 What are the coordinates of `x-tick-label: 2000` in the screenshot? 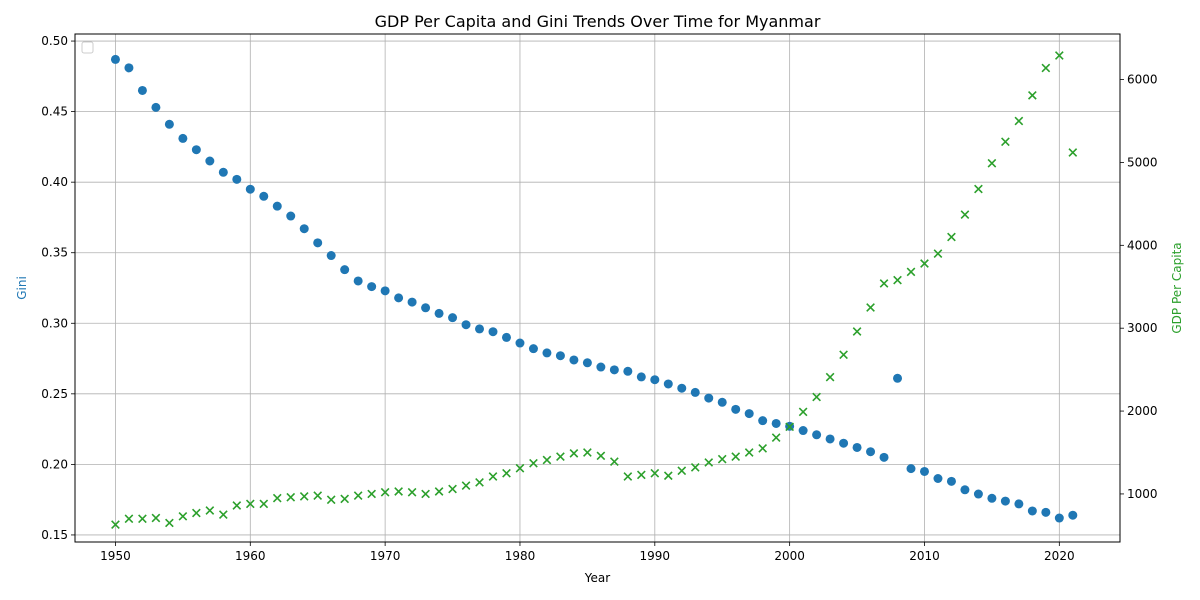 It's located at (789, 556).